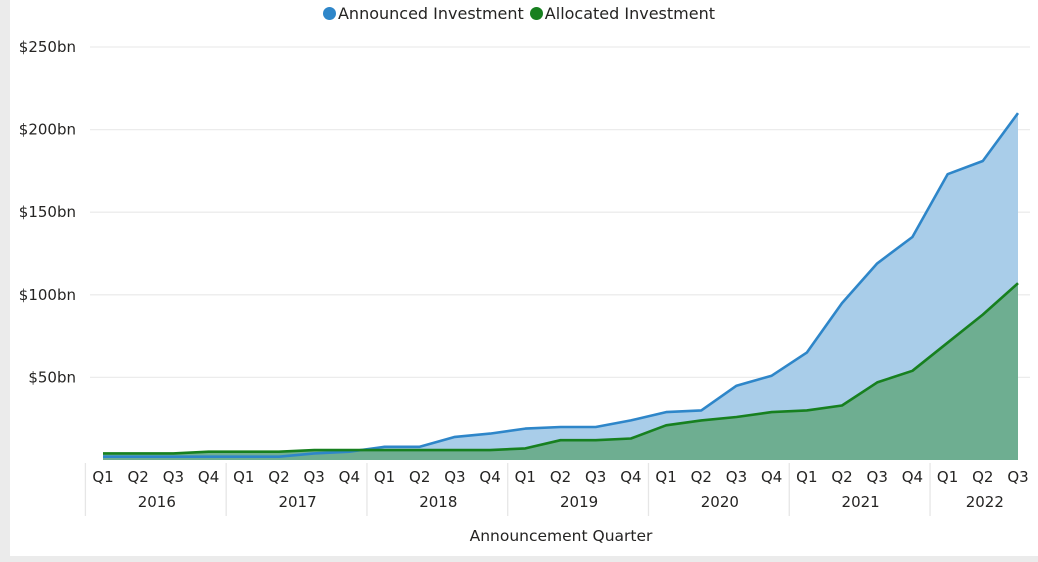  Describe the element at coordinates (630, 13) in the screenshot. I see `legend-label-allocated: Allocated Investment` at that location.